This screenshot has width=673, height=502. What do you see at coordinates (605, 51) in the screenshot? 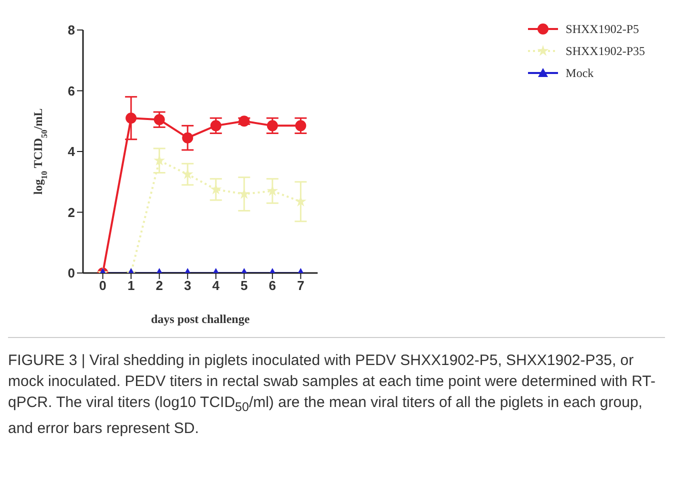
I see `legend-label: SHXX1902-P35` at bounding box center [605, 51].